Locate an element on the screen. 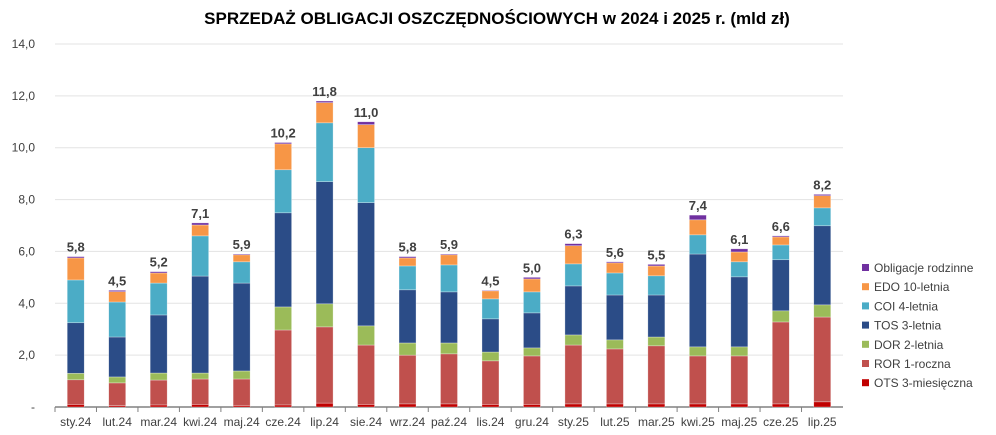  legend-label: DOR 2-letnia is located at coordinates (909, 345).